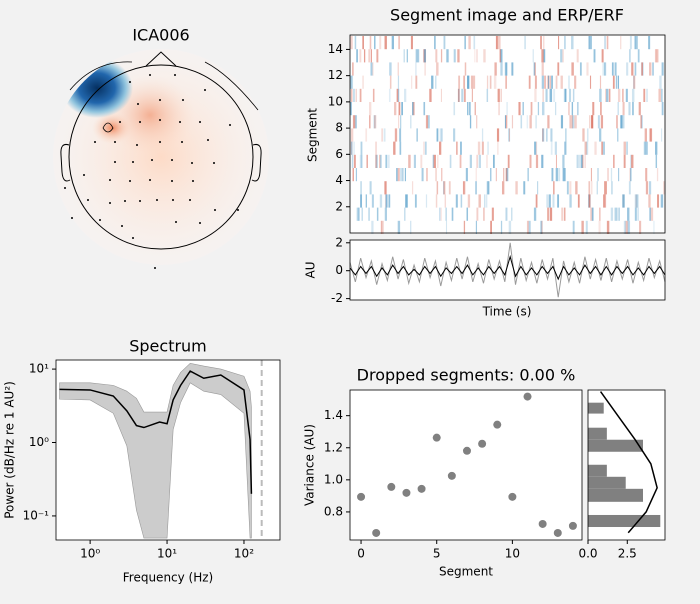 The image size is (700, 604). Describe the element at coordinates (310, 465) in the screenshot. I see `y-axis-label: Variance (AU)` at that location.